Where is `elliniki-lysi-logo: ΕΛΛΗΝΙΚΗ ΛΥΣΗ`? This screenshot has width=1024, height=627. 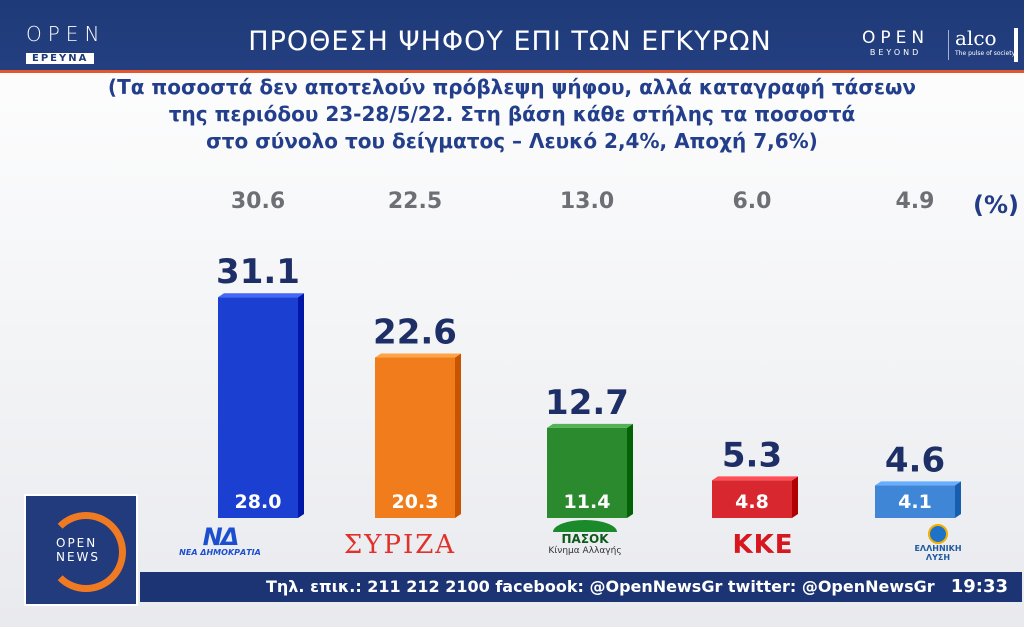
elliniki-lysi-logo: ΕΛΛΗΝΙΚΗ ΛΥΣΗ is located at coordinates (938, 543).